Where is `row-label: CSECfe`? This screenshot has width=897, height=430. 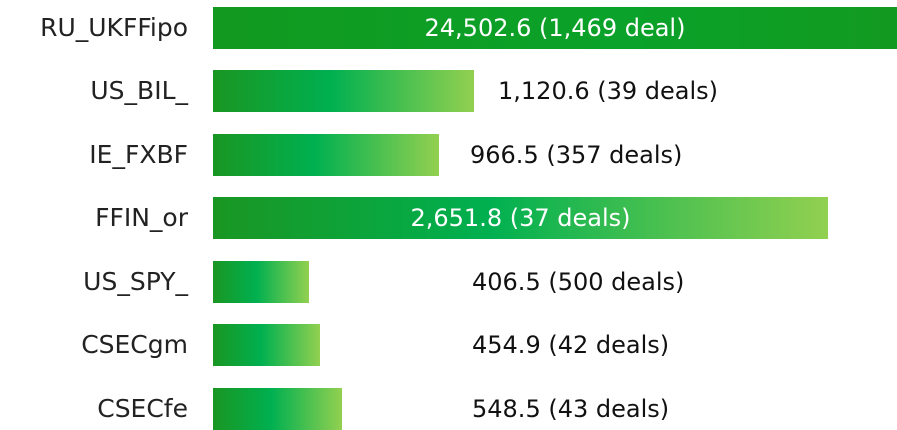 row-label: CSECfe is located at coordinates (142, 408).